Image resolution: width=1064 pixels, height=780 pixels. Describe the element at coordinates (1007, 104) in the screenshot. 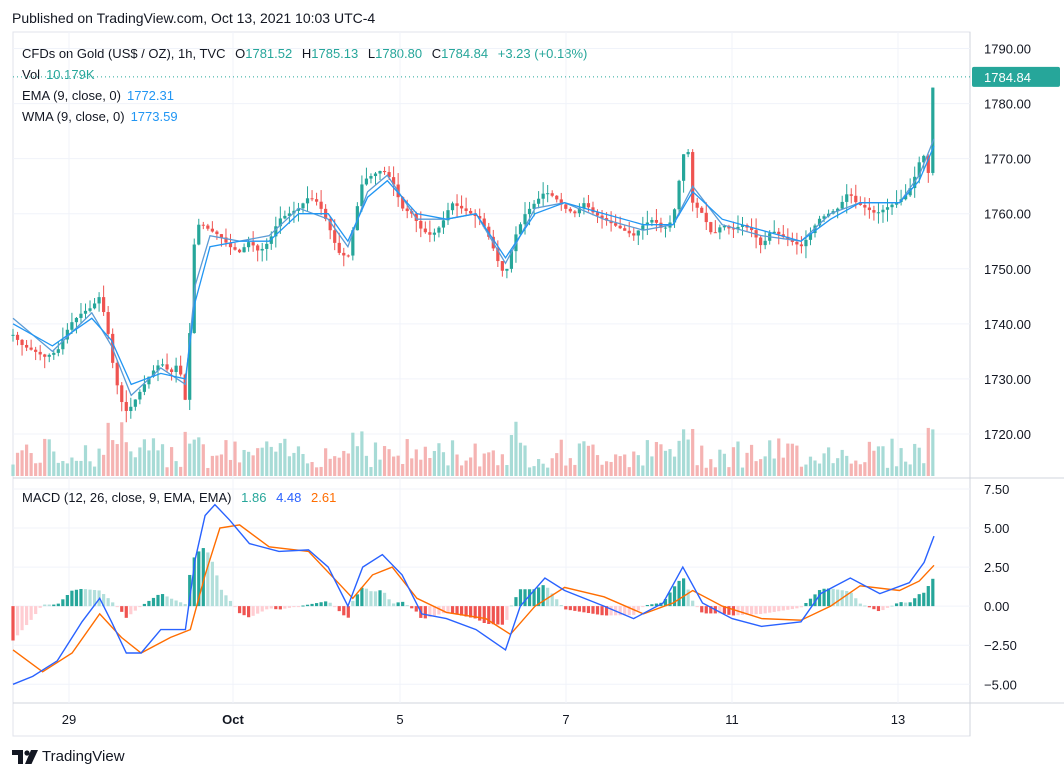

I see `price-tick-label: 1780.00` at that location.